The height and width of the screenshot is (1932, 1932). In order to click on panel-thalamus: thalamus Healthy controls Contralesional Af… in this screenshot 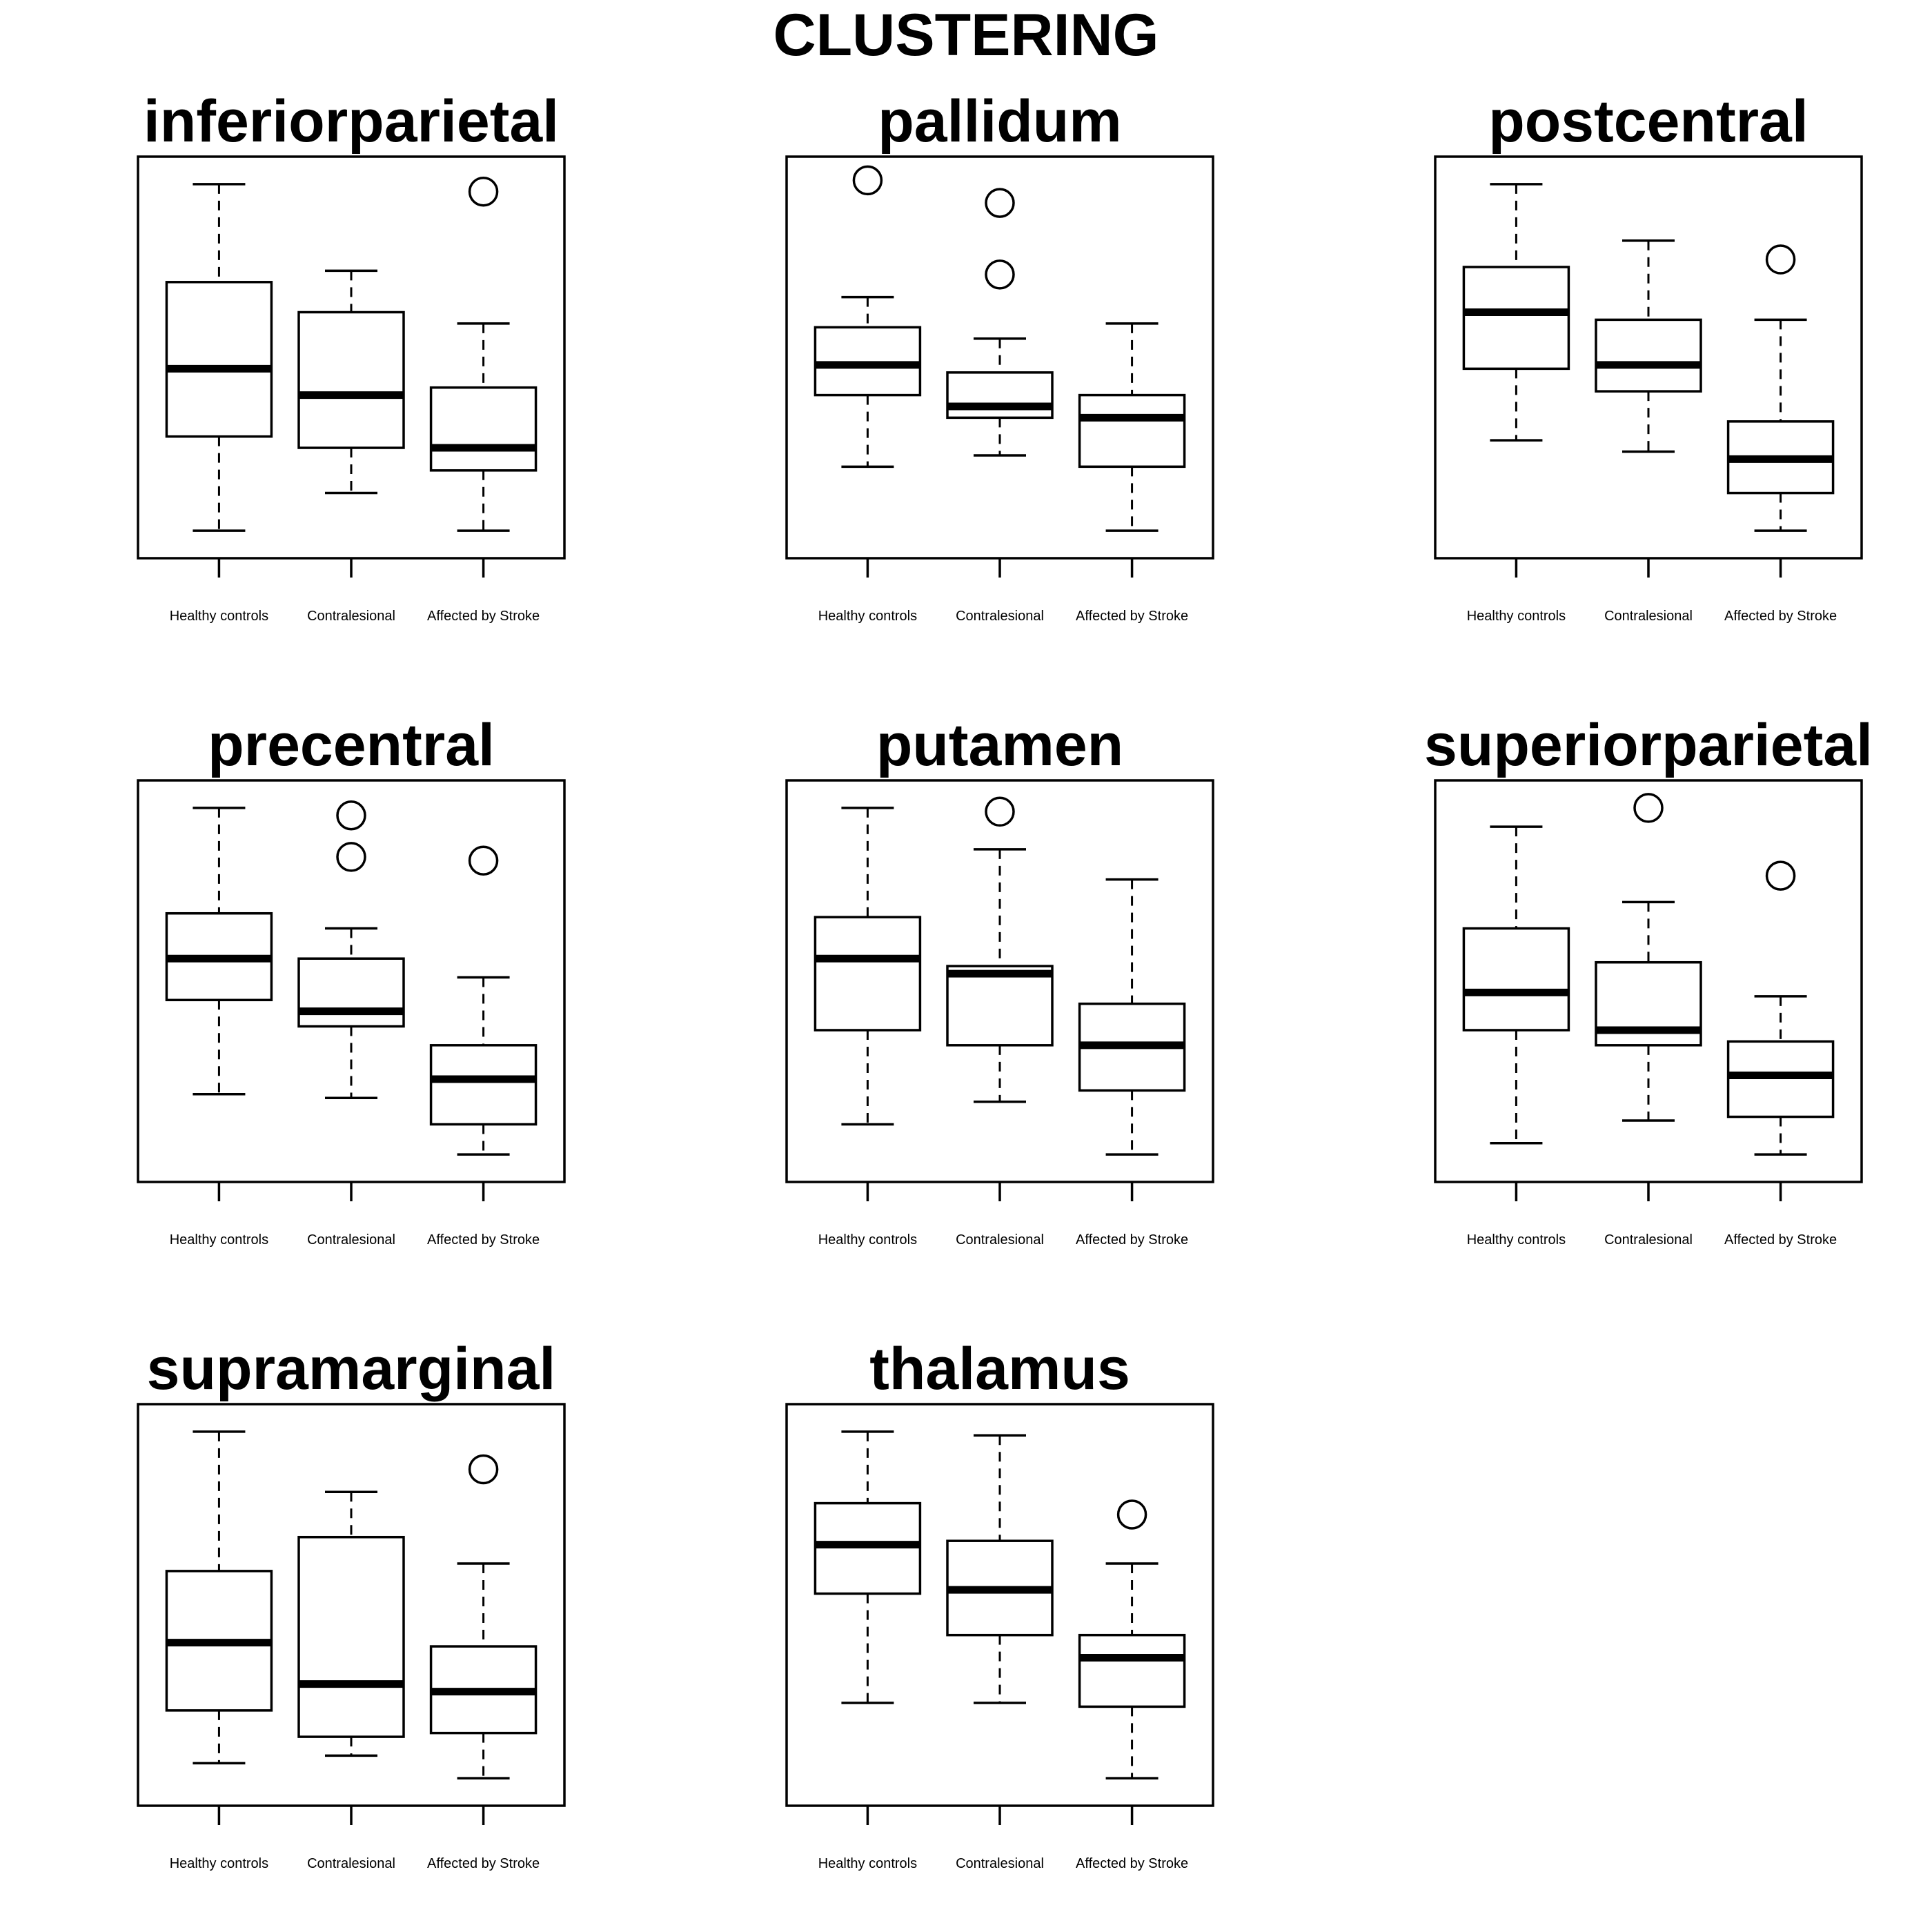, I will do `click(999, 1603)`.